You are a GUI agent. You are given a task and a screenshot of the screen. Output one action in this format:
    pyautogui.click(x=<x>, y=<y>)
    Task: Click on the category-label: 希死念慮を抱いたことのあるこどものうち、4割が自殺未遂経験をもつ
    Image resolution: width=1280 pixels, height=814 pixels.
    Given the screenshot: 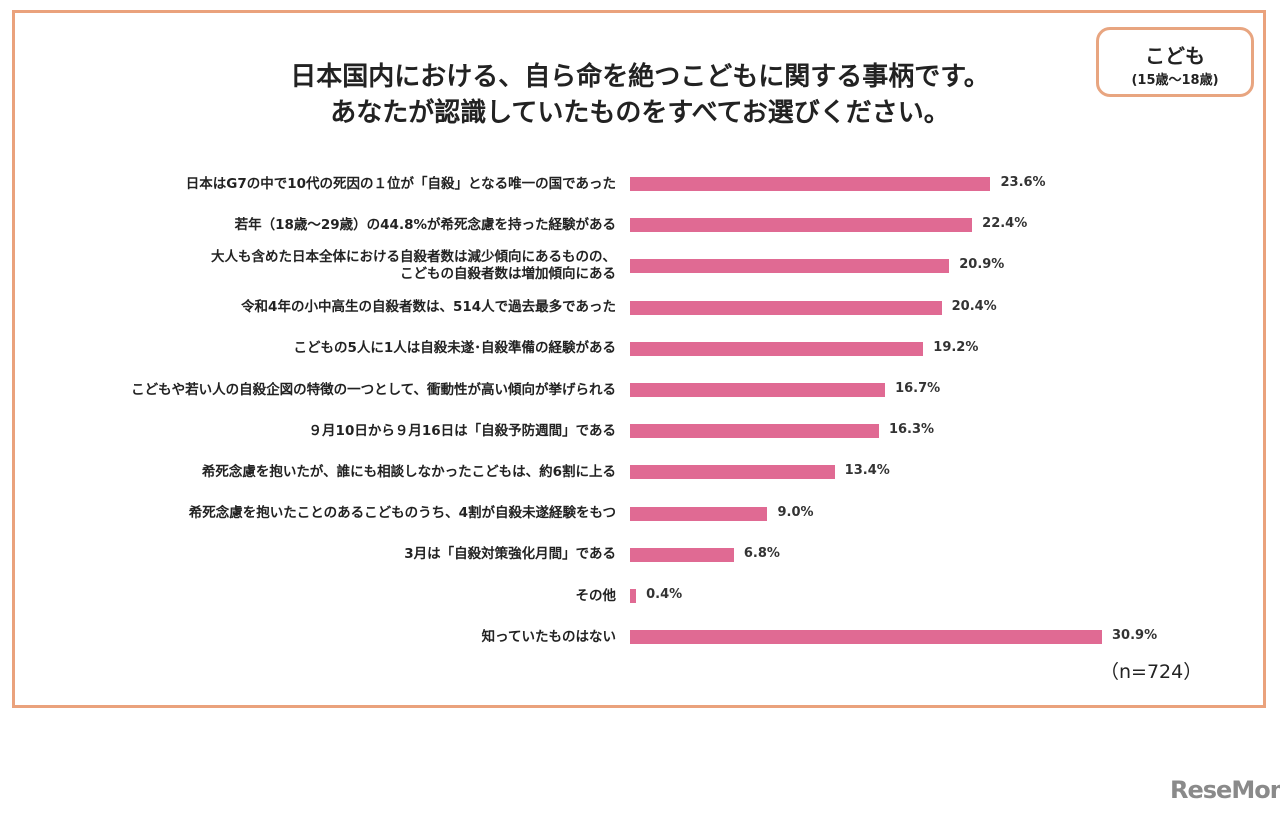 What is the action you would take?
    pyautogui.click(x=402, y=513)
    